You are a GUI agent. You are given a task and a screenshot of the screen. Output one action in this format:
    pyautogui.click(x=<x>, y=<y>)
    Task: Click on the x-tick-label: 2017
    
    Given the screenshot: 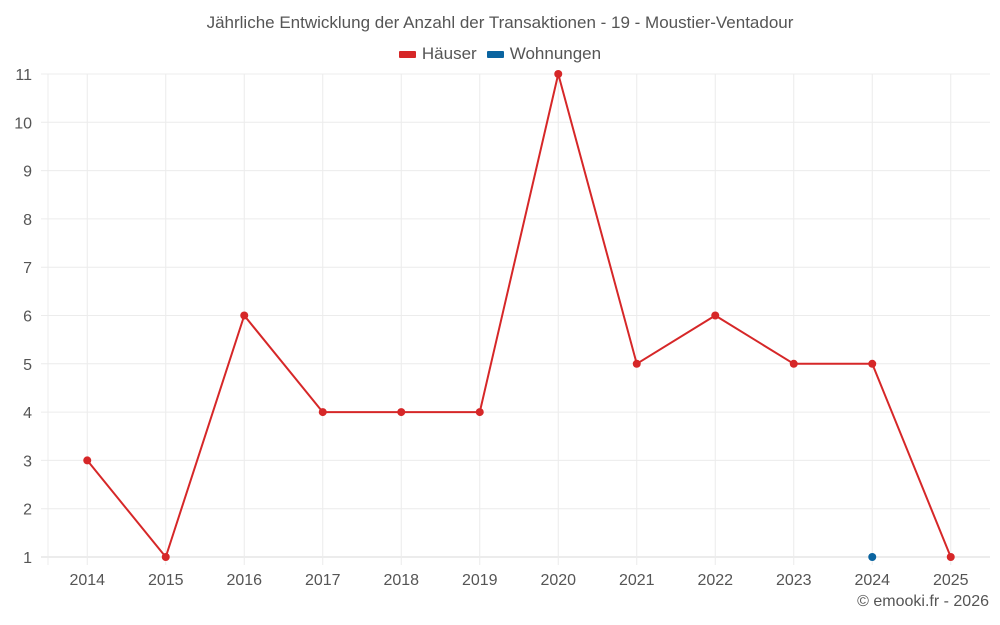 What is the action you would take?
    pyautogui.click(x=323, y=580)
    